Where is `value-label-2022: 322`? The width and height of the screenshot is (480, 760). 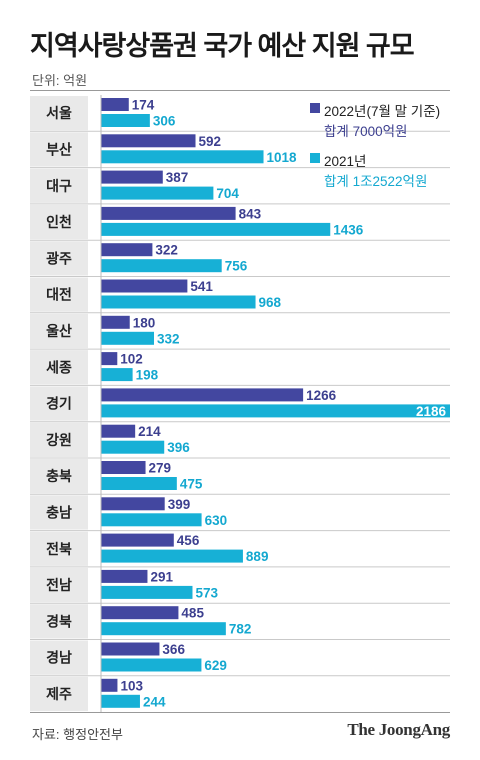 value-label-2022: 322 is located at coordinates (166, 250).